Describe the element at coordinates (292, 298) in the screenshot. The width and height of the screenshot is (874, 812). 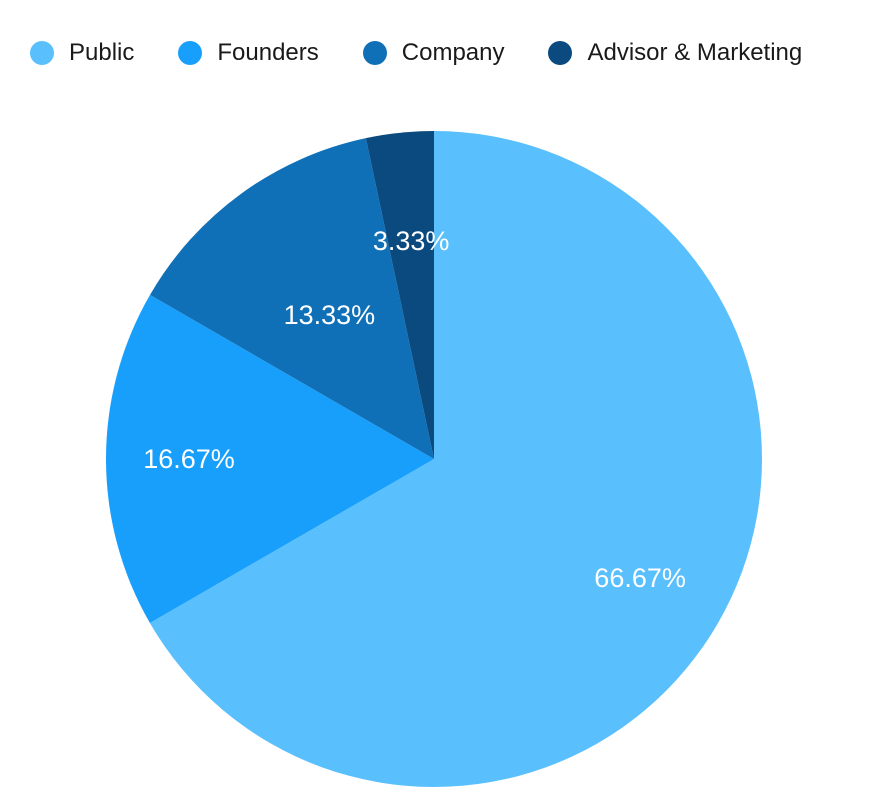
I see `pie-slice-company` at that location.